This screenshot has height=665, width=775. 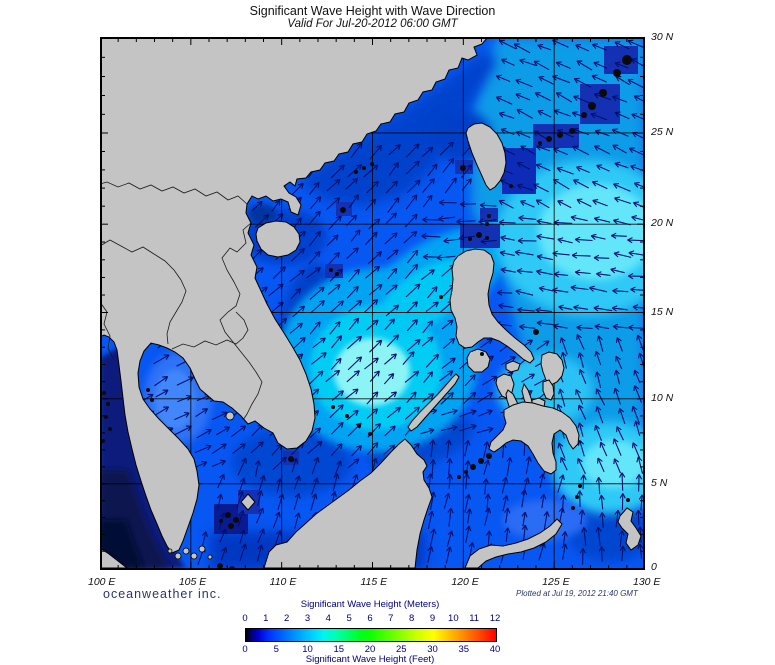 What do you see at coordinates (276, 649) in the screenshot?
I see `feet-tick-label: 5` at bounding box center [276, 649].